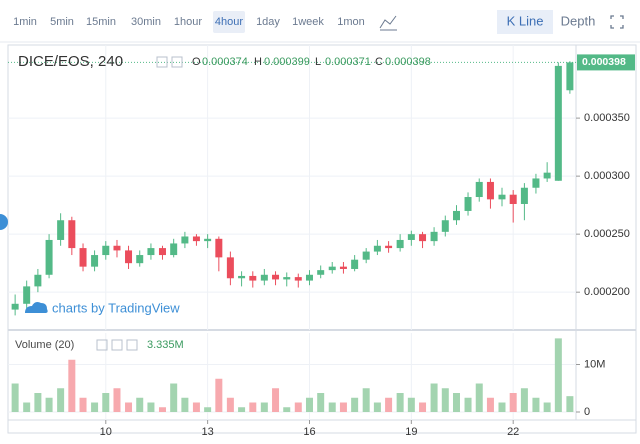 The width and height of the screenshot is (640, 444). I want to click on interval-button: 1mon, so click(351, 22).